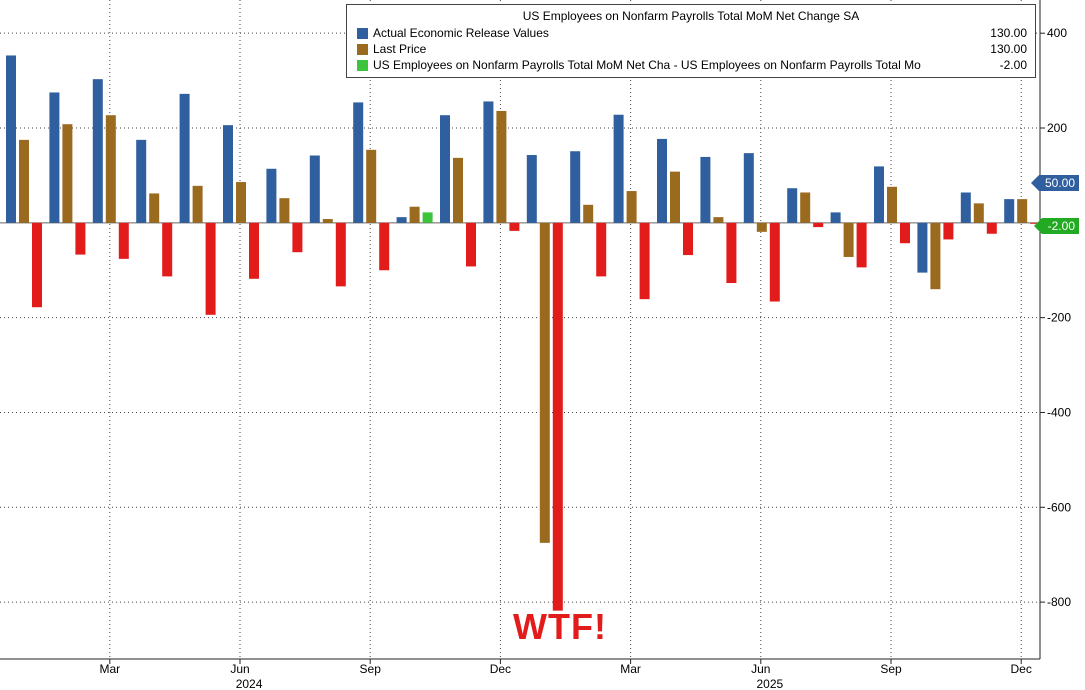 The image size is (1085, 690). Describe the element at coordinates (461, 33) in the screenshot. I see `legend-label-actual: Actual Economic Release Values` at that location.